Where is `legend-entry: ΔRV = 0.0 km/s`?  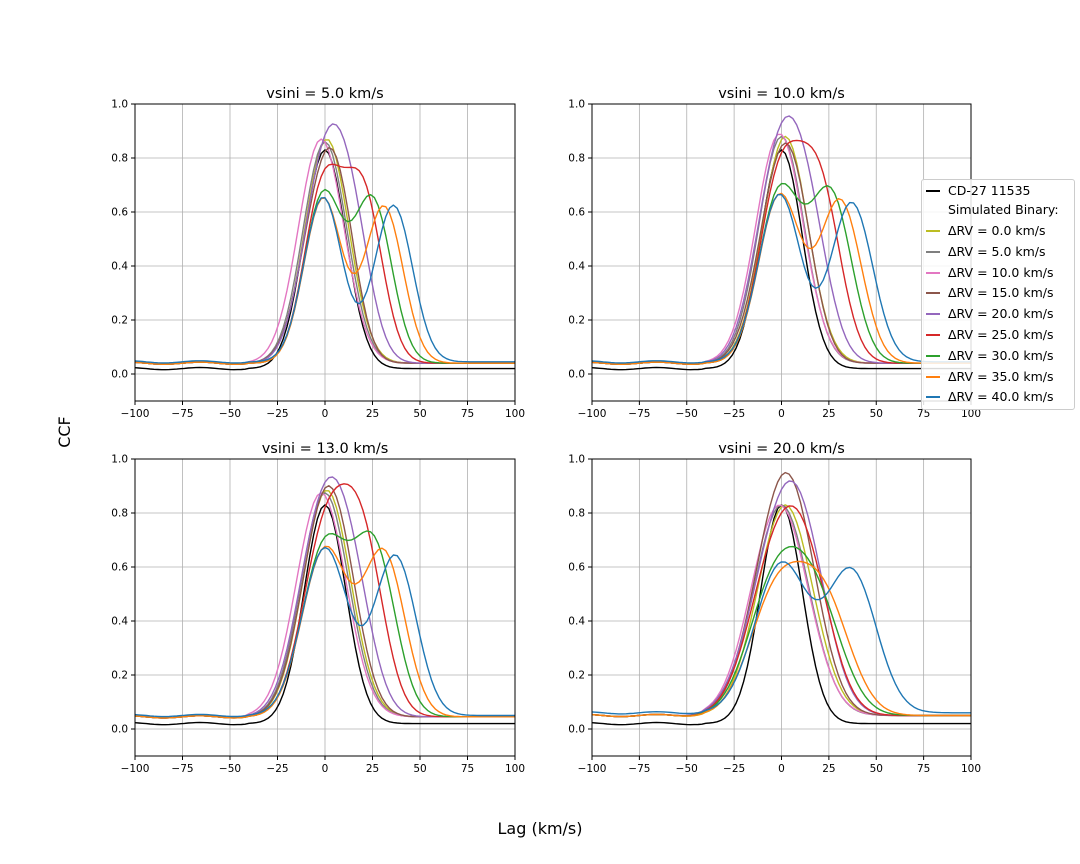 legend-entry: ΔRV = 0.0 km/s is located at coordinates (998, 231).